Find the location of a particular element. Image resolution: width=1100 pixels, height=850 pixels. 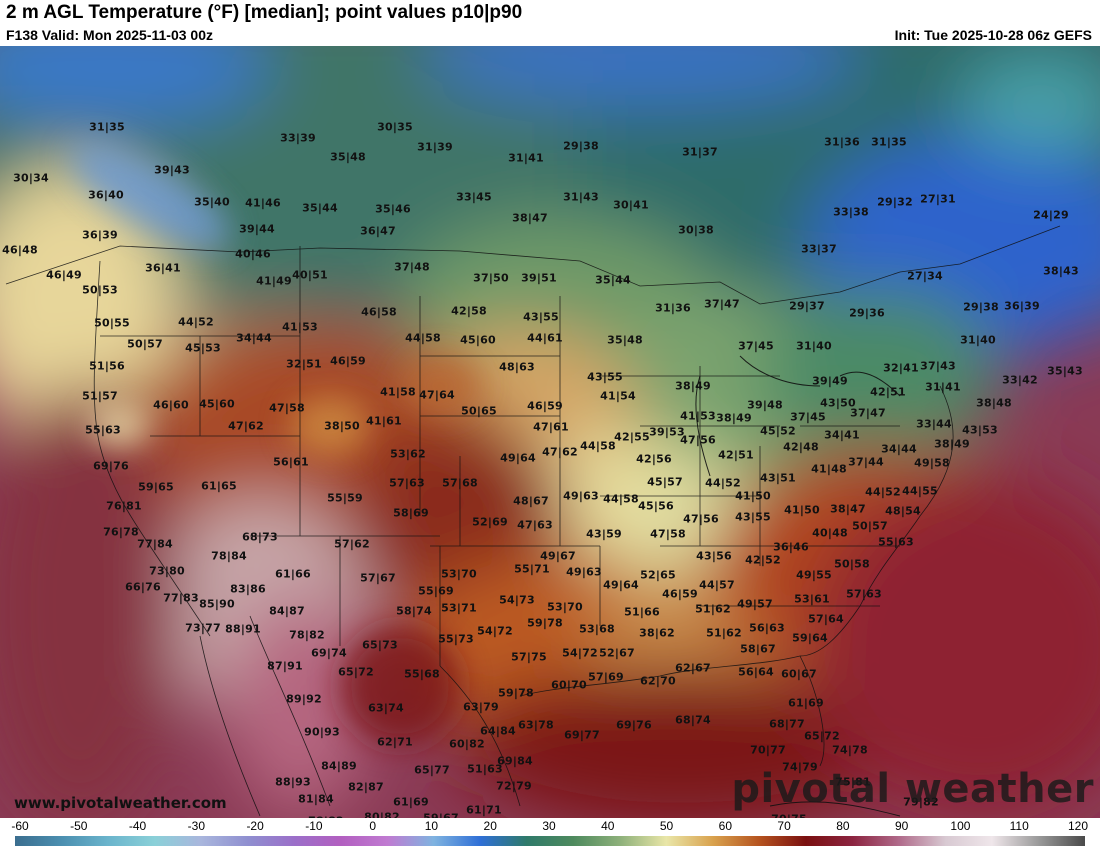

colorbar-tick: -30 is located at coordinates (196, 826).